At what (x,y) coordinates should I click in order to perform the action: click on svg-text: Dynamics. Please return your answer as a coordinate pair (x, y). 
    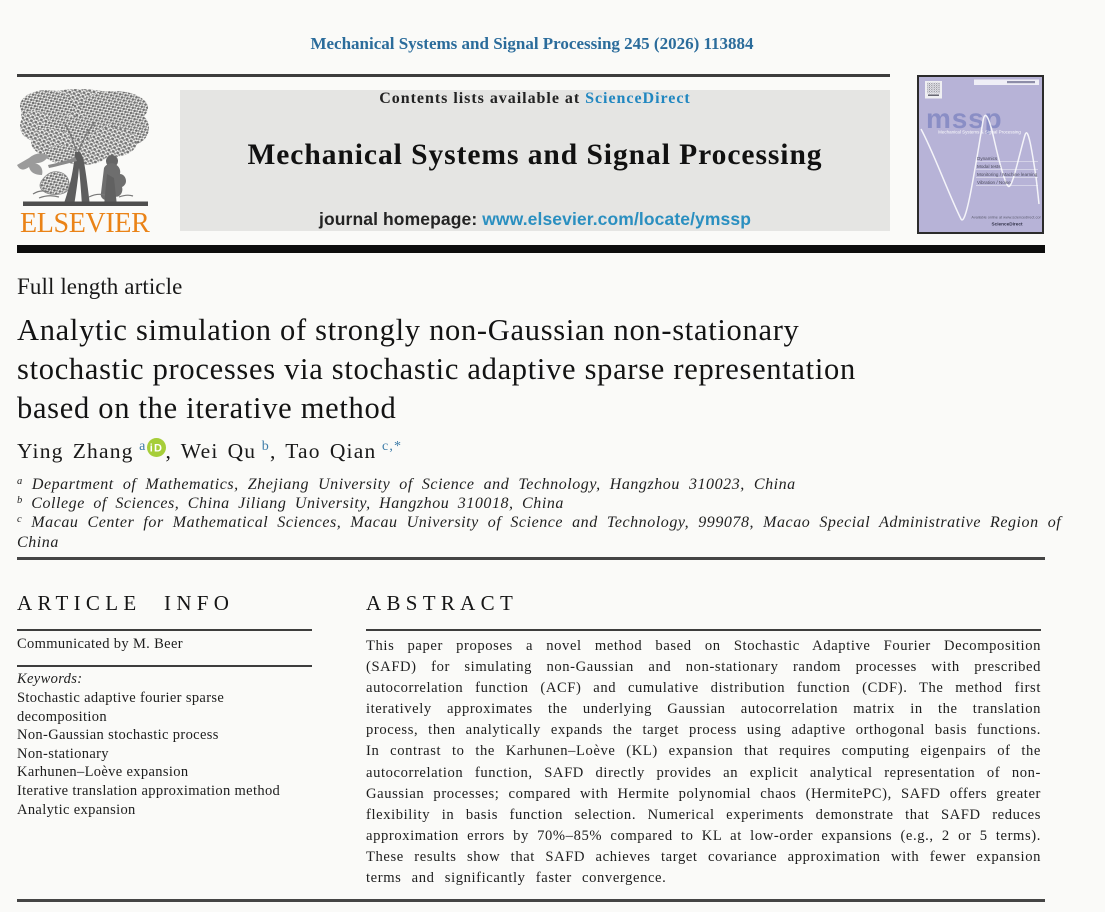
    Looking at the image, I should click on (987, 158).